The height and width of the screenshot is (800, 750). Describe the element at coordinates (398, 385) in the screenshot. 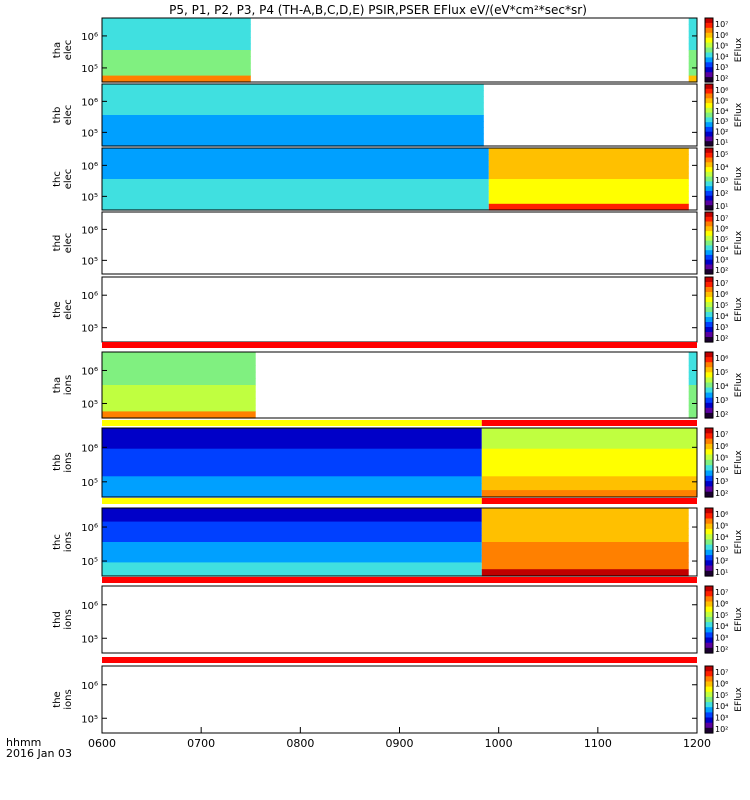

I see `panel-tha-ions: 10⁶ 10⁵ tha ions 10⁶ 10⁵ 10⁴ 10³ 10² EFlux` at that location.